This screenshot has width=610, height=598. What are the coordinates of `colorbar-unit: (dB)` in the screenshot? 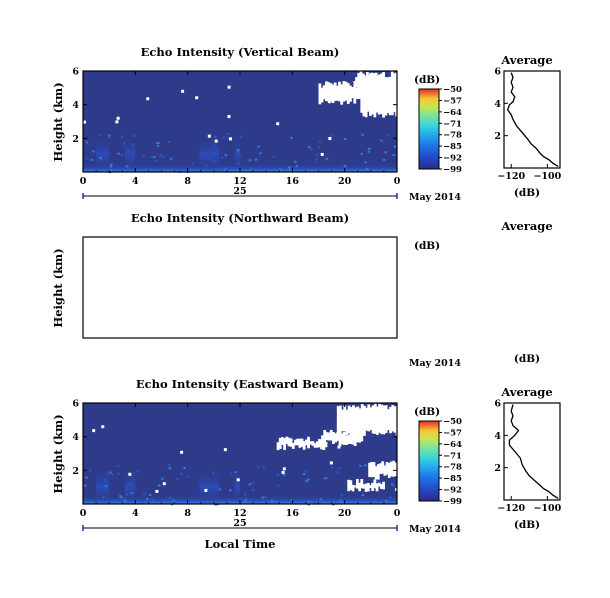 It's located at (427, 412).